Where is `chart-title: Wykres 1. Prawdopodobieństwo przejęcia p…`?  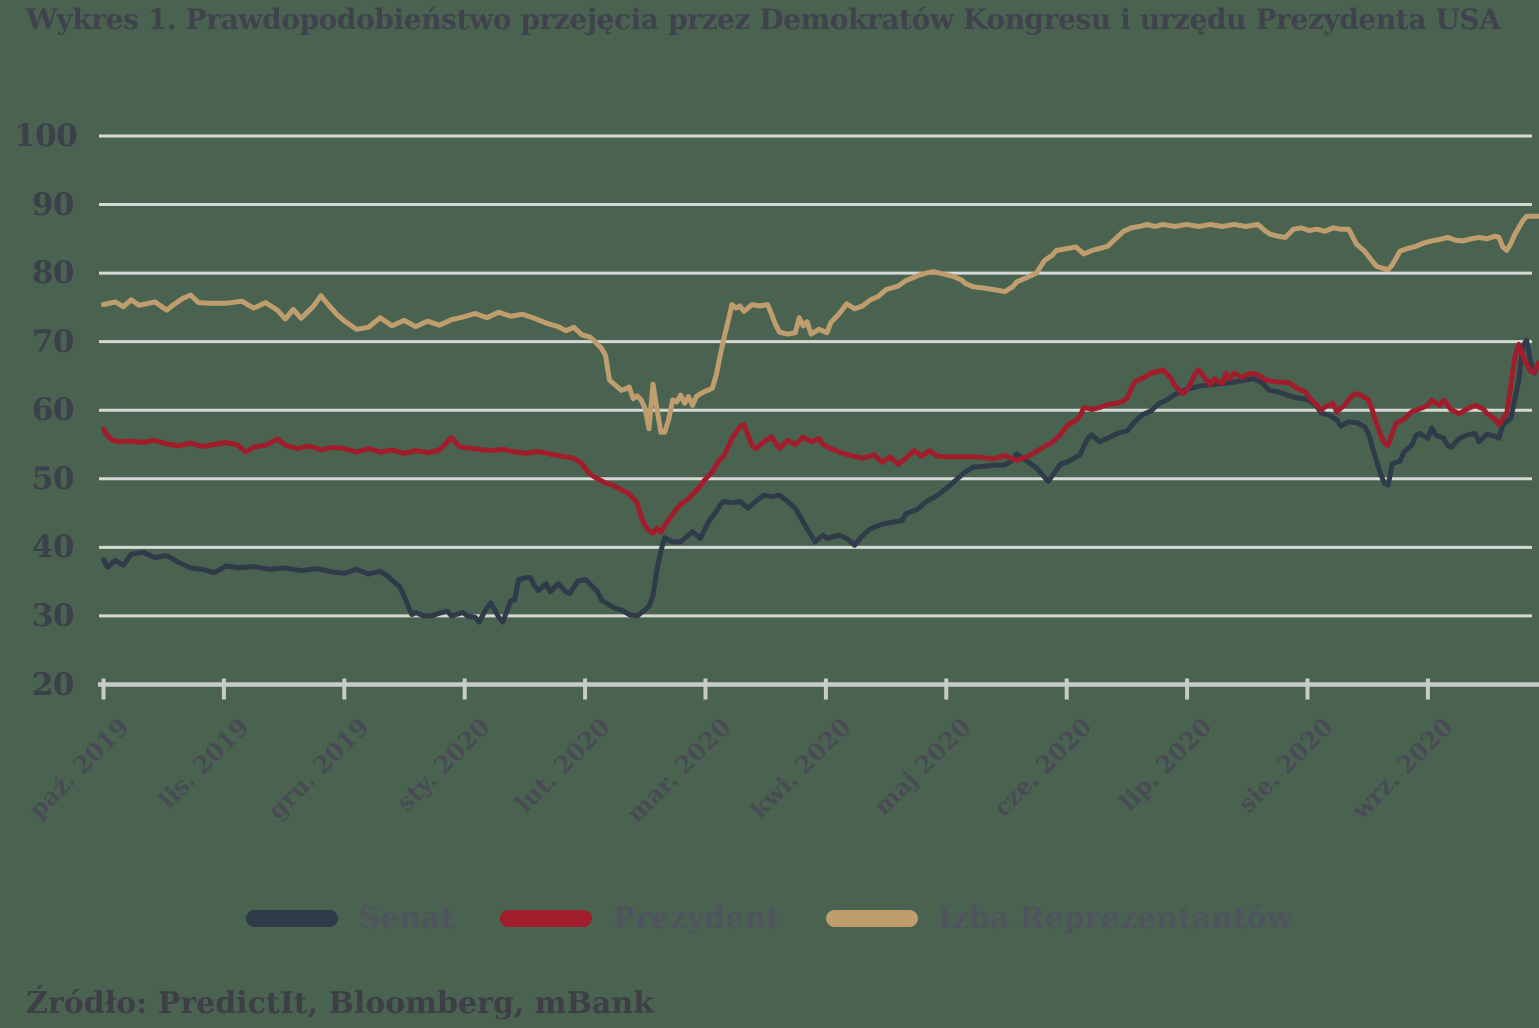 chart-title: Wykres 1. Prawdopodobieństwo przejęcia p… is located at coordinates (763, 19).